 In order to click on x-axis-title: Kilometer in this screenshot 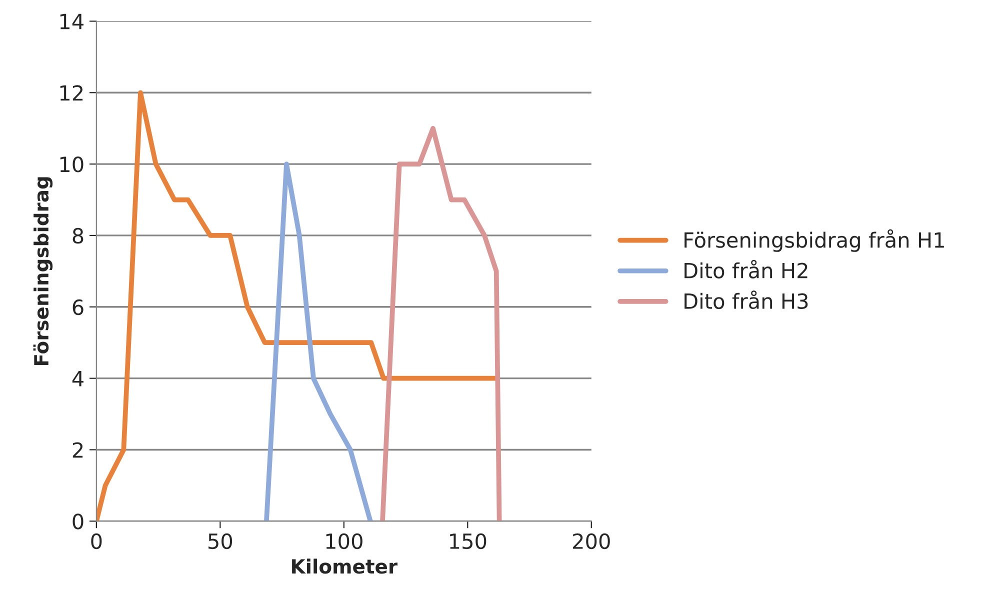, I will do `click(345, 566)`.